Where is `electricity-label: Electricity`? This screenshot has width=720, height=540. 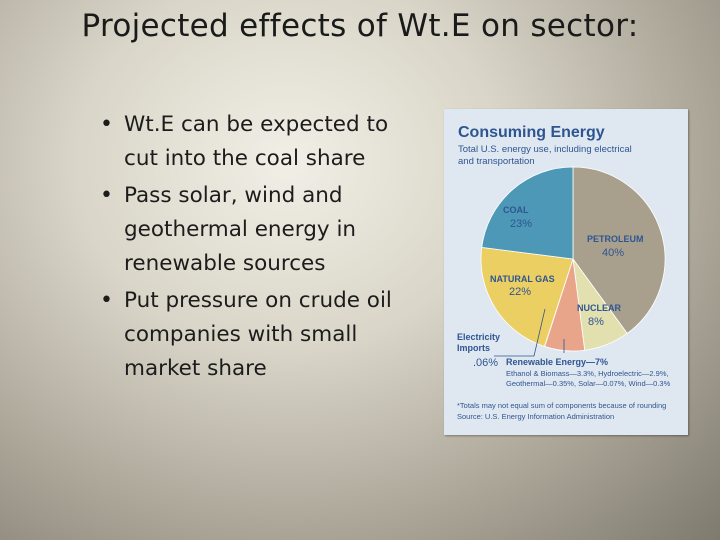 electricity-label: Electricity is located at coordinates (478, 337).